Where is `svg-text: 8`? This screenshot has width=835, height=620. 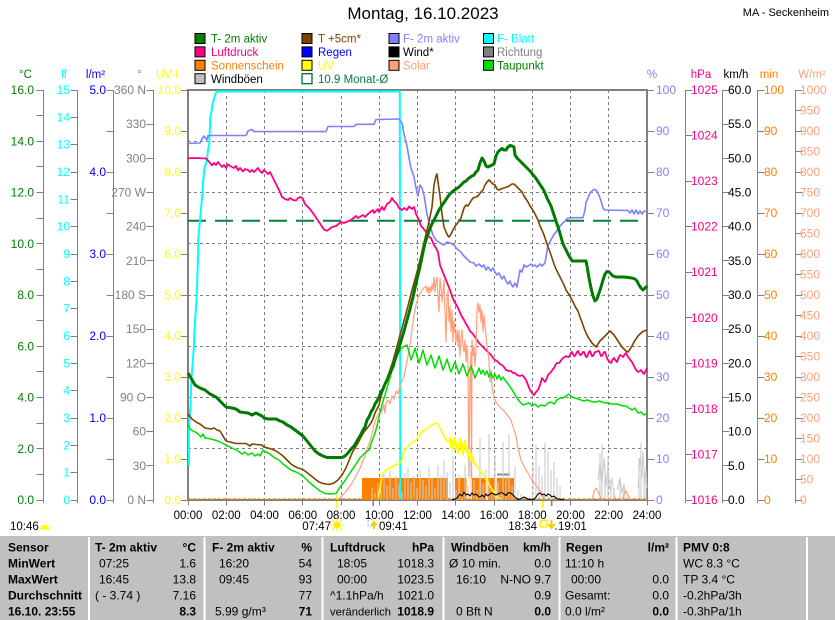
svg-text: 8 is located at coordinates (66, 281).